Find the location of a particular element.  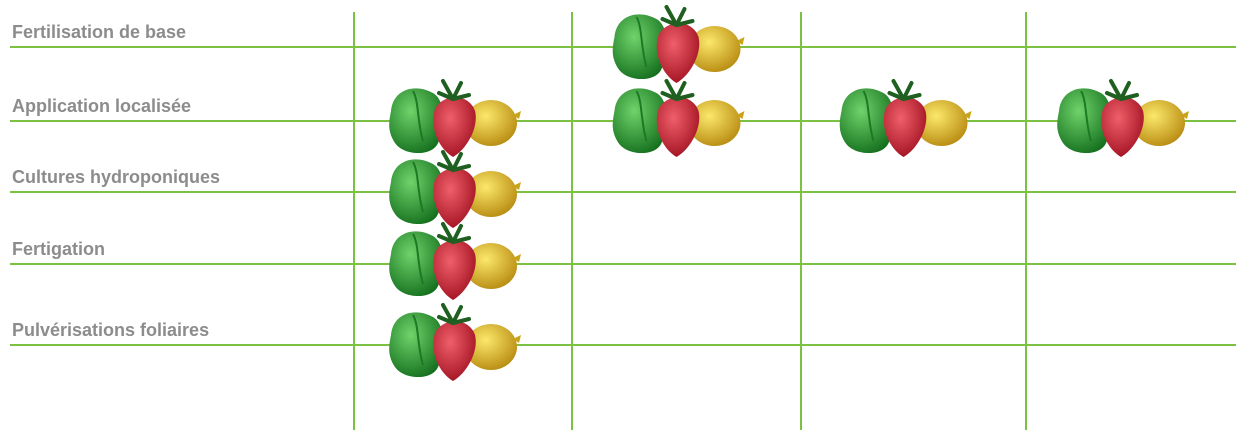

row-label: Application localisée is located at coordinates (101, 106).